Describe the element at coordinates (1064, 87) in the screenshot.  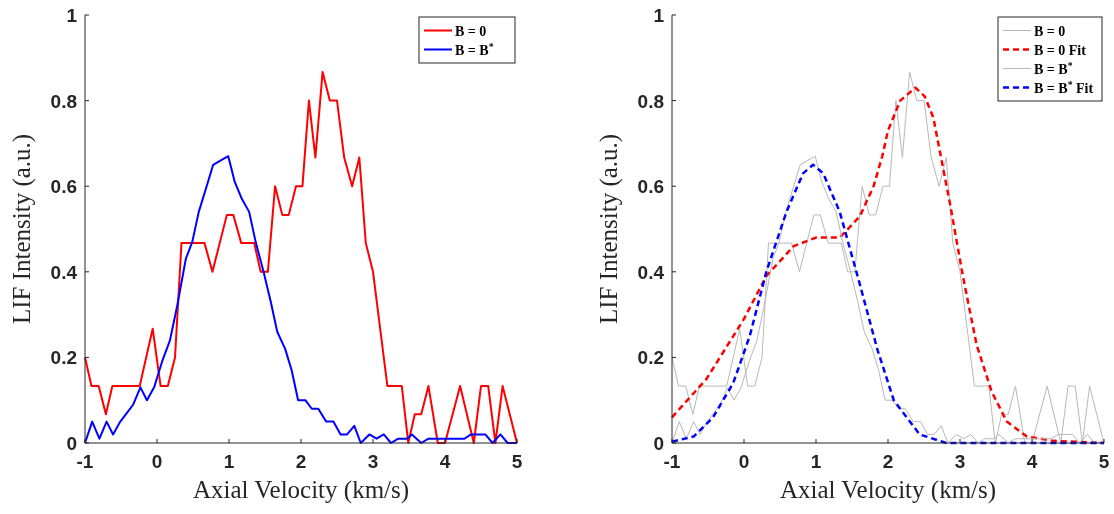
I see `legend-label: B = B$^{*}$ Fit` at that location.